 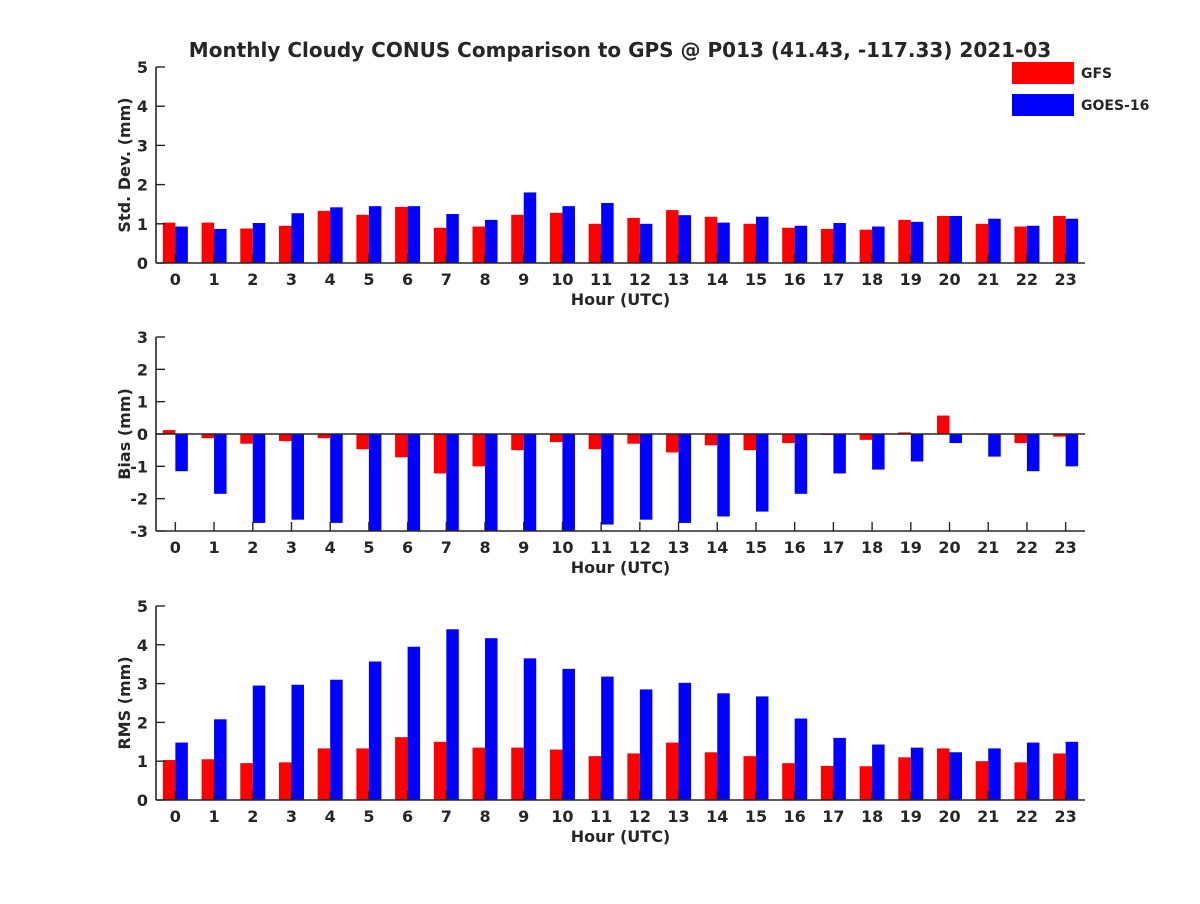 I want to click on legend-label: GOES-16, so click(x=1115, y=106).